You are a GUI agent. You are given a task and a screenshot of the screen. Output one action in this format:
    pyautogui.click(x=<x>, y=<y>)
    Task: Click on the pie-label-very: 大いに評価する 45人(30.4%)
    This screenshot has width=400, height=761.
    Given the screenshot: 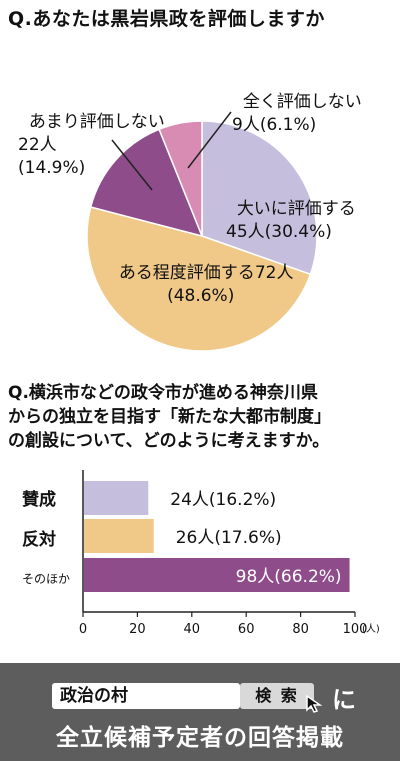 What is the action you would take?
    pyautogui.click(x=291, y=220)
    